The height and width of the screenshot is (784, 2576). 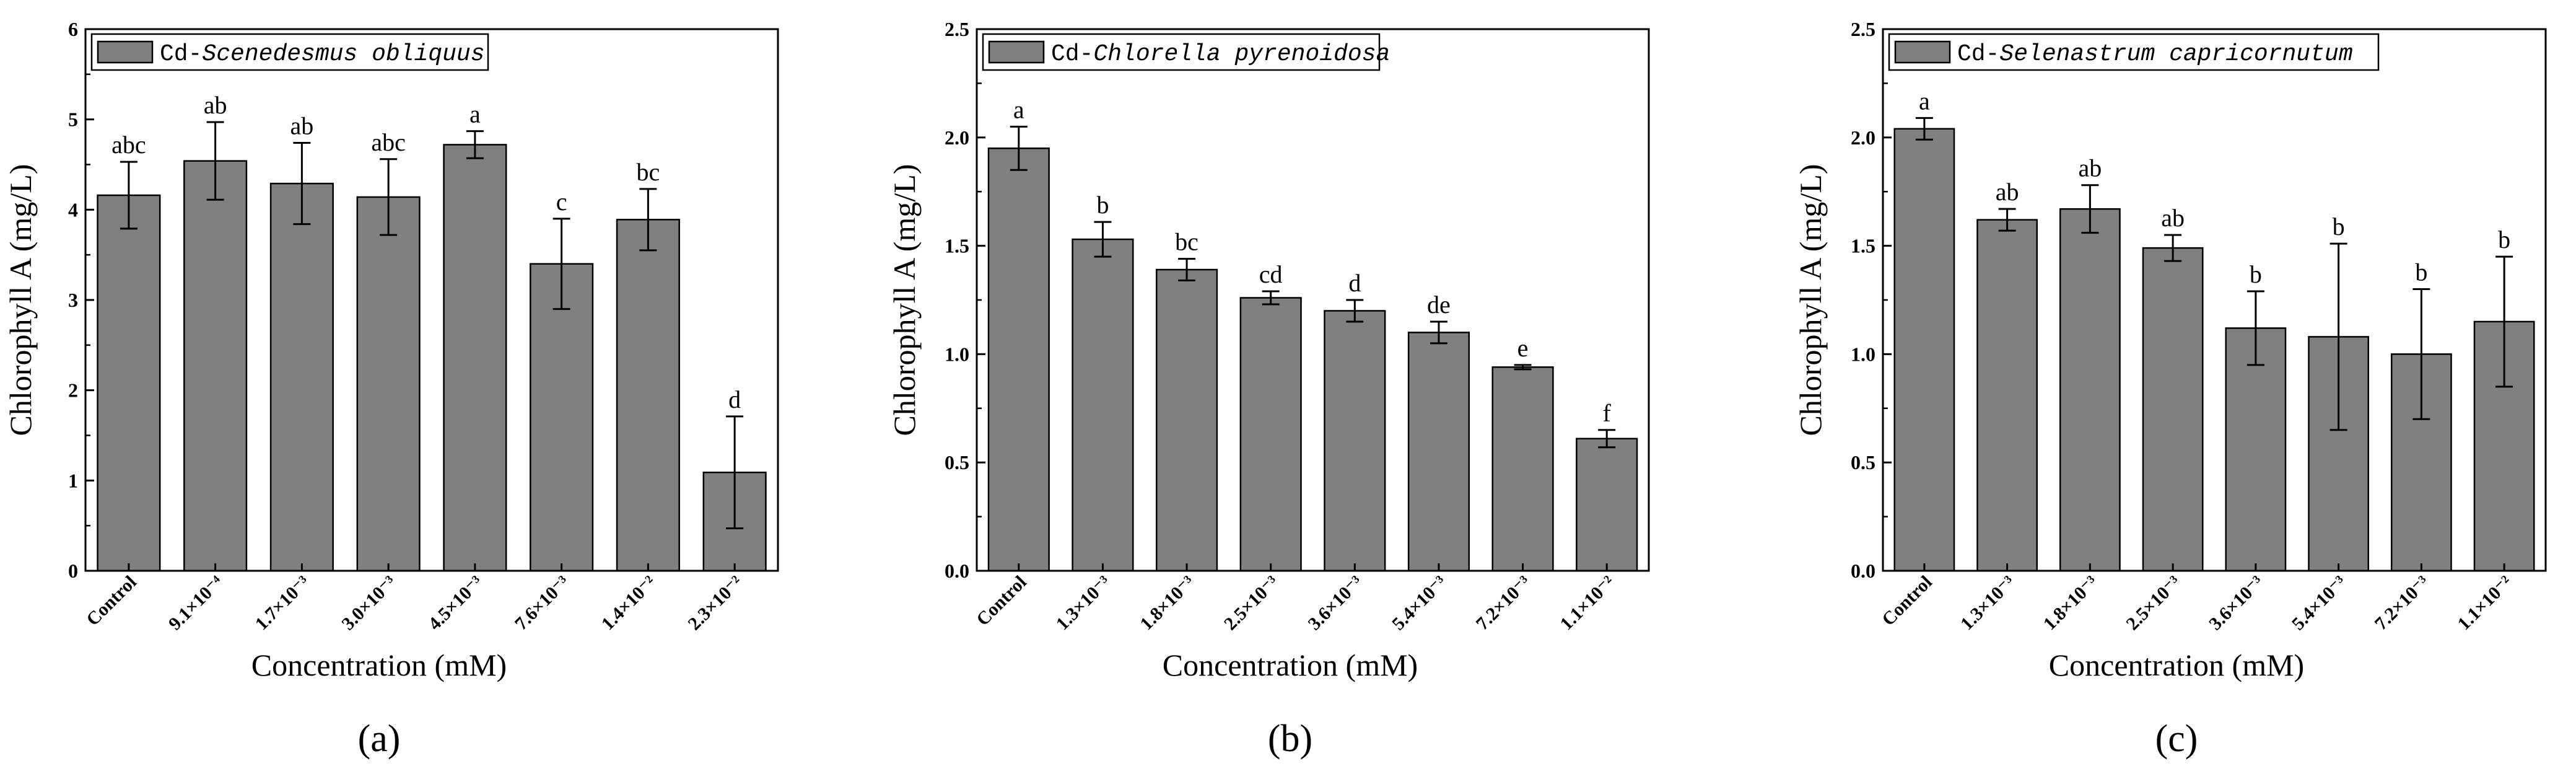 What do you see at coordinates (2153, 603) in the screenshot?
I see `x-tick-label: 2.5×10⁻³` at bounding box center [2153, 603].